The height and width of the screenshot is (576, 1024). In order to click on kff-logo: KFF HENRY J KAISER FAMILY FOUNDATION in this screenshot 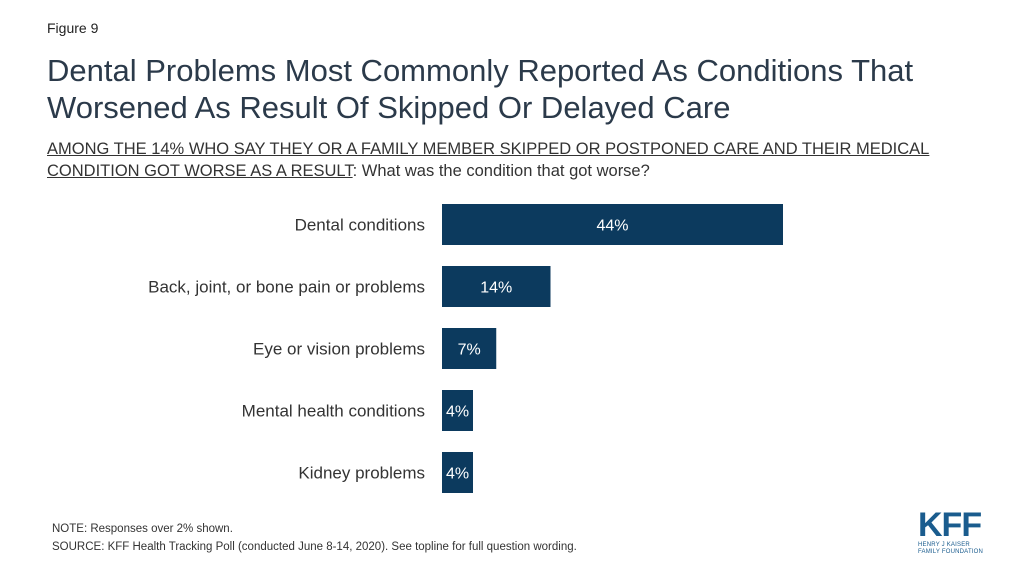, I will do `click(953, 533)`.